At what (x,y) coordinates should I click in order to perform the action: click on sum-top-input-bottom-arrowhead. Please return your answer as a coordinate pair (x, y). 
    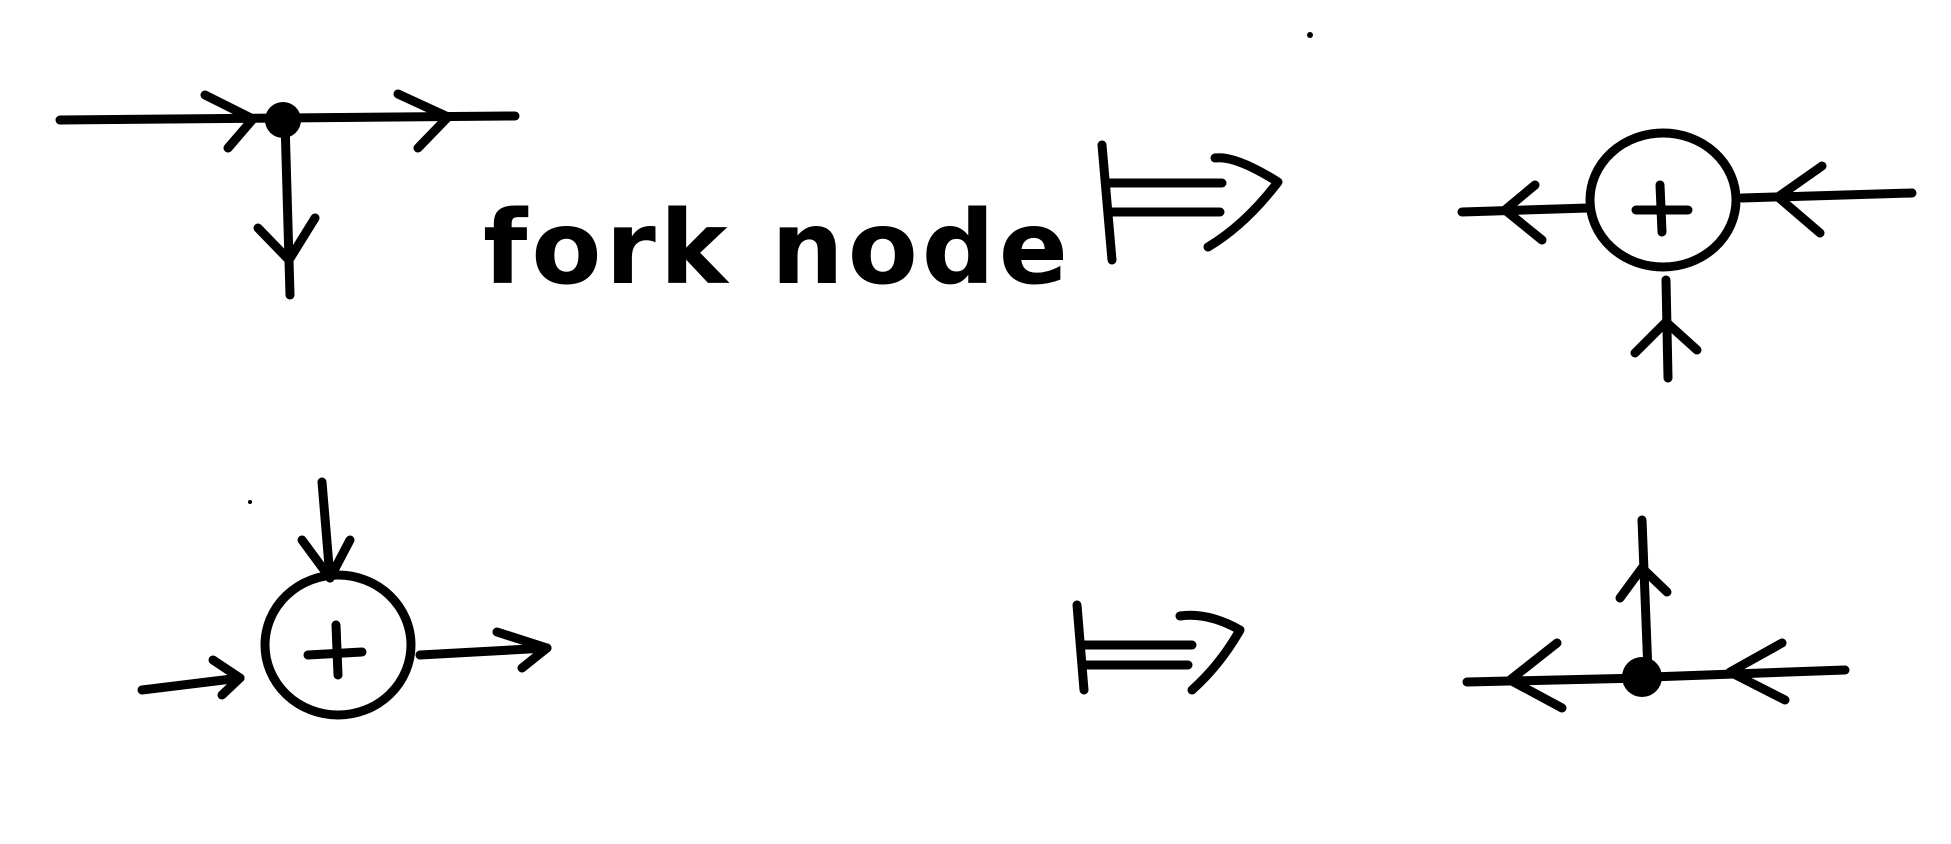
    Looking at the image, I should click on (1666, 337).